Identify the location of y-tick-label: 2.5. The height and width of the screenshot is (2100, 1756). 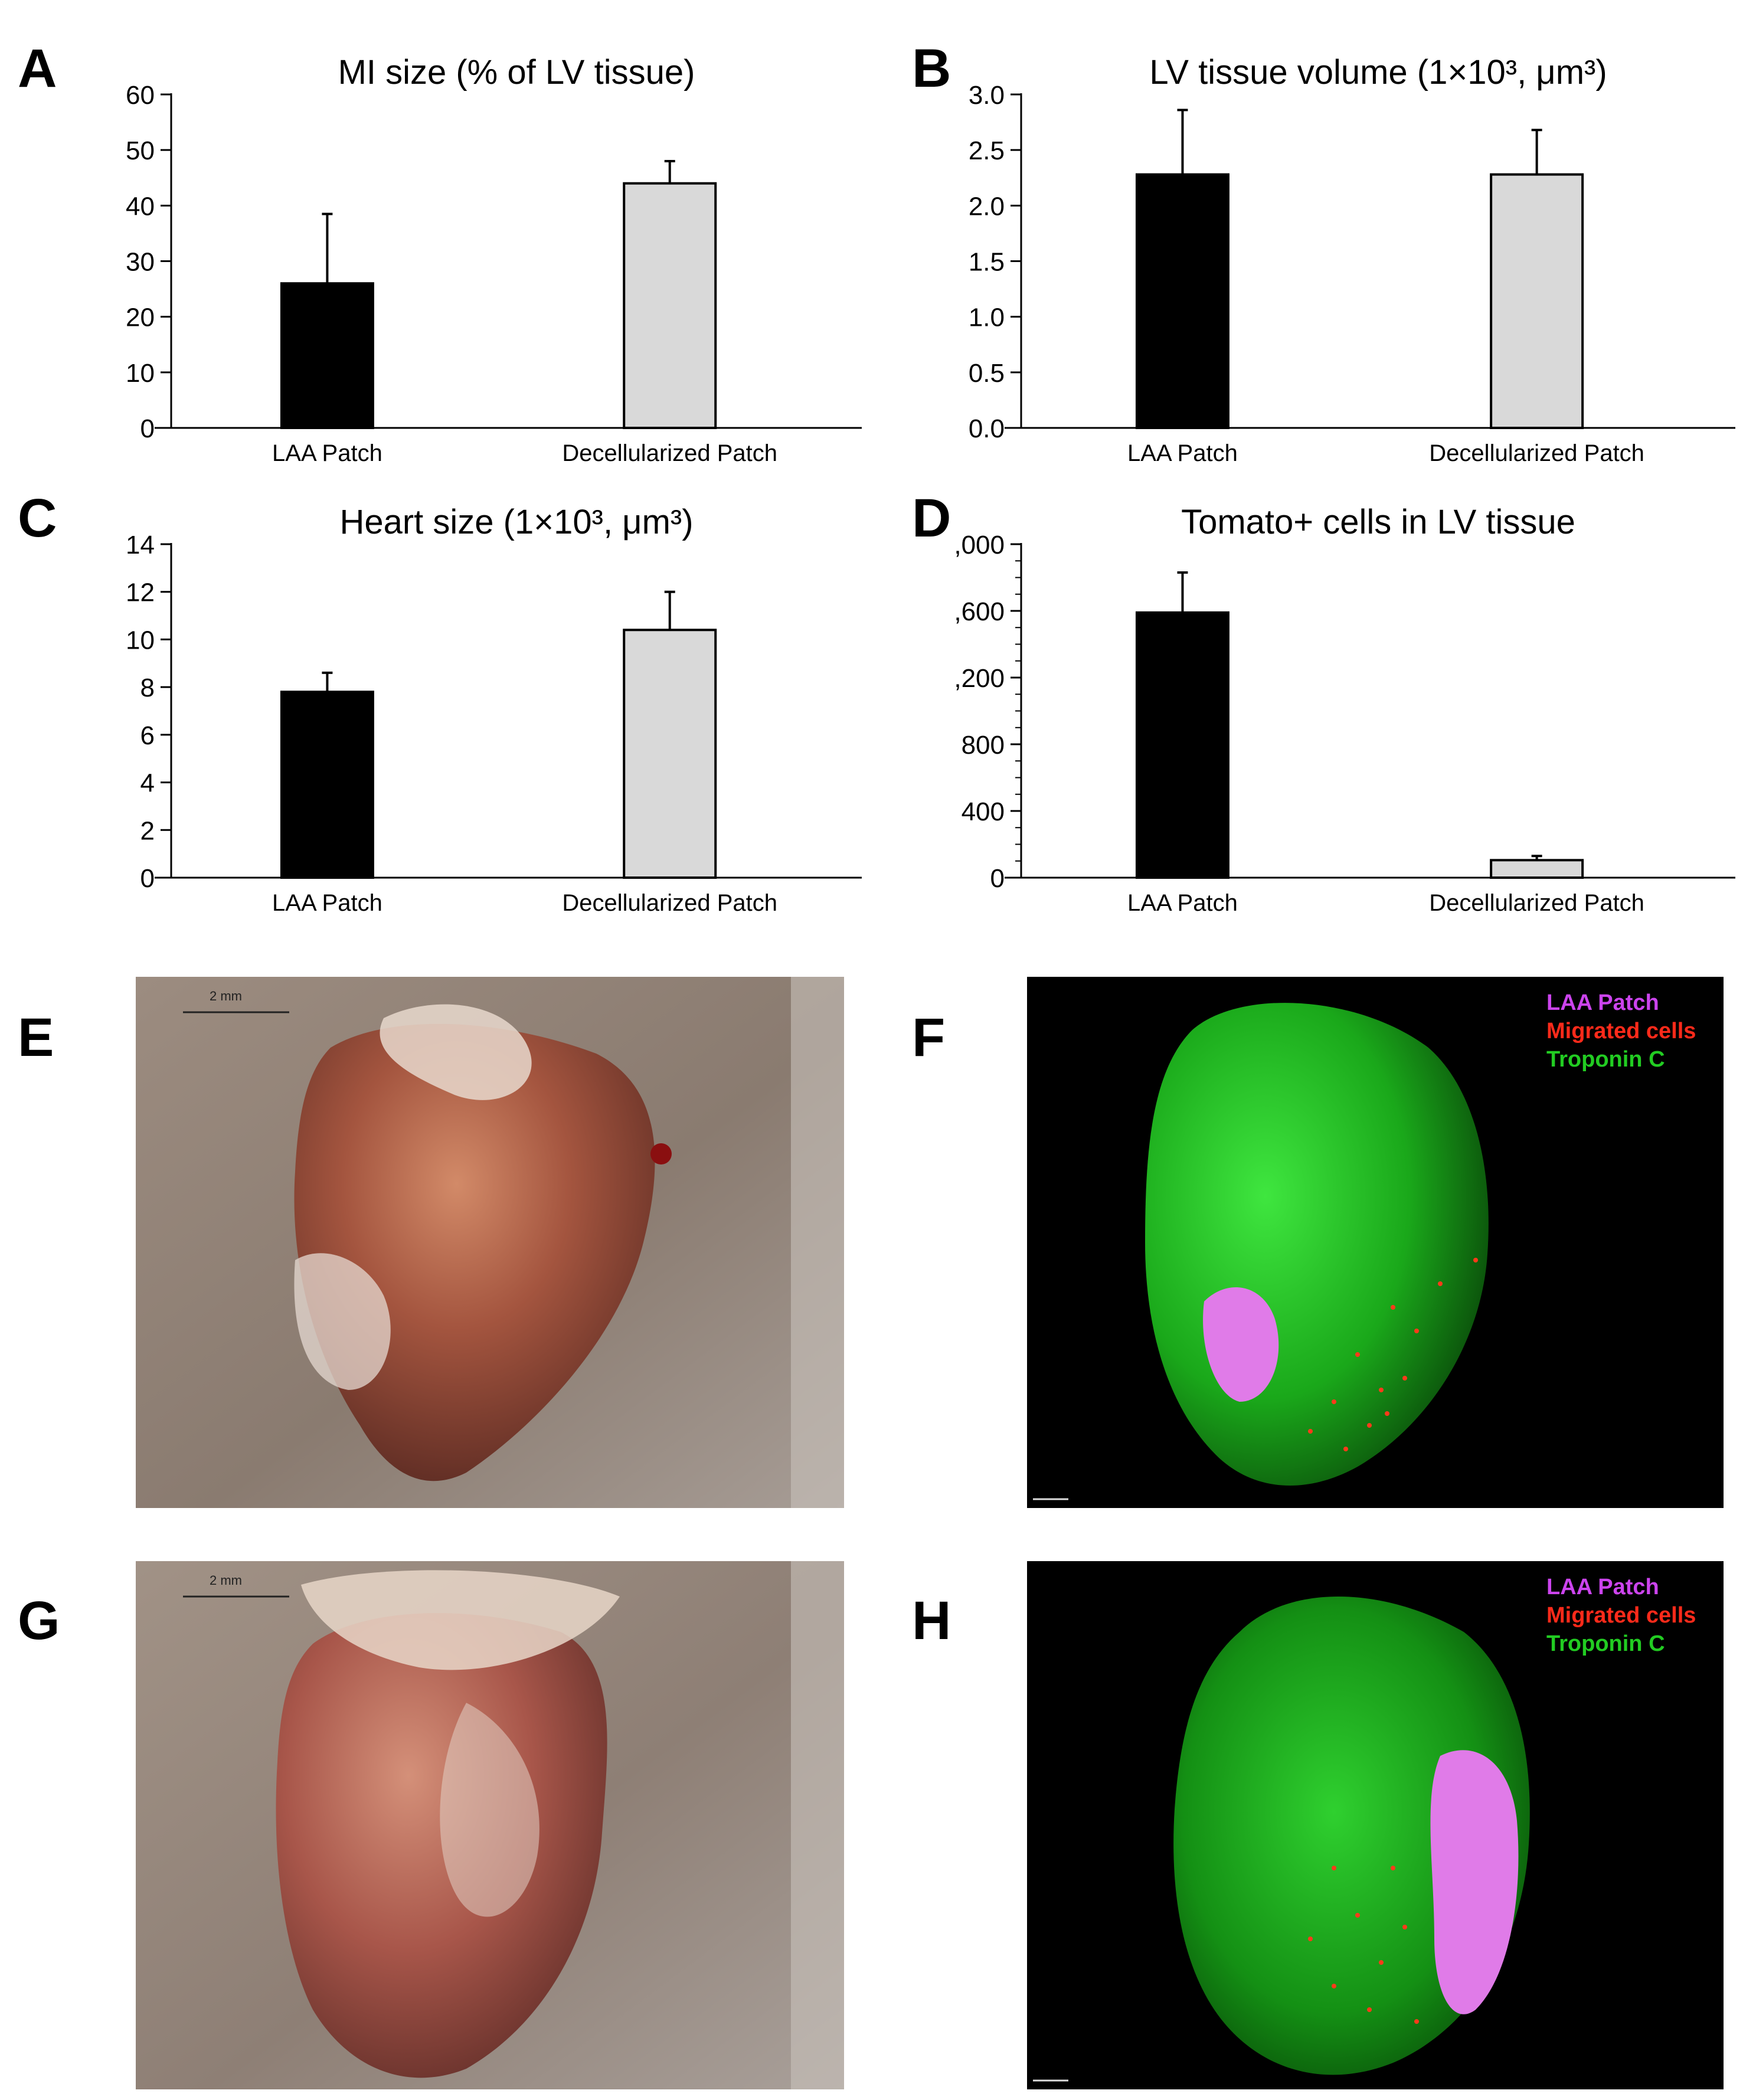
(987, 150).